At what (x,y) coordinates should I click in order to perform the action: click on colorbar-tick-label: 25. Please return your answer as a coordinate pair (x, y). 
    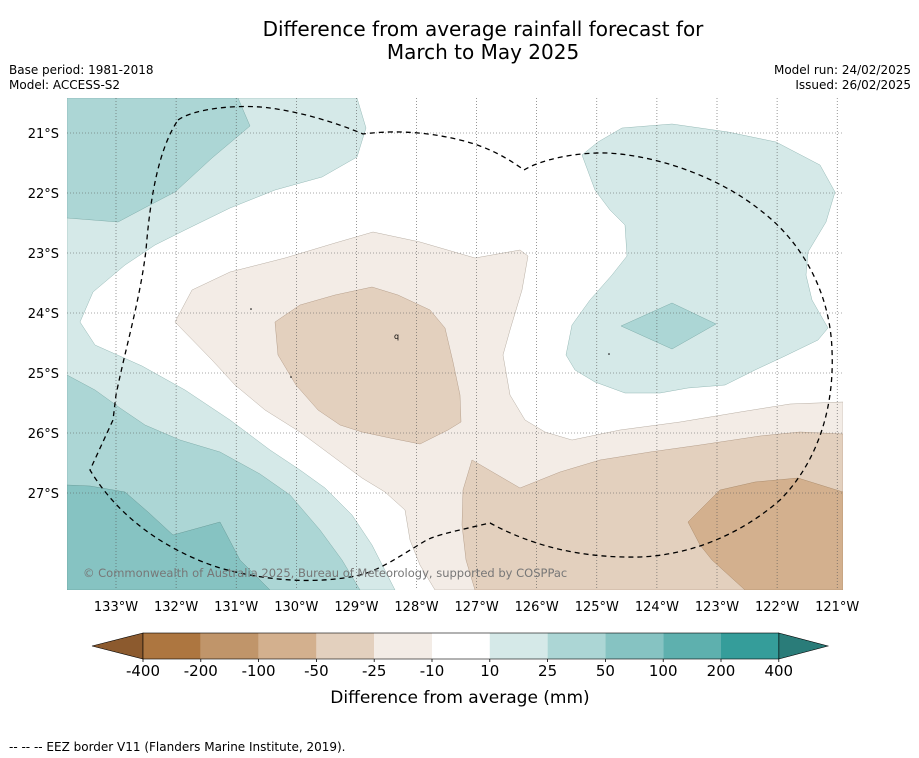
    Looking at the image, I should click on (547, 671).